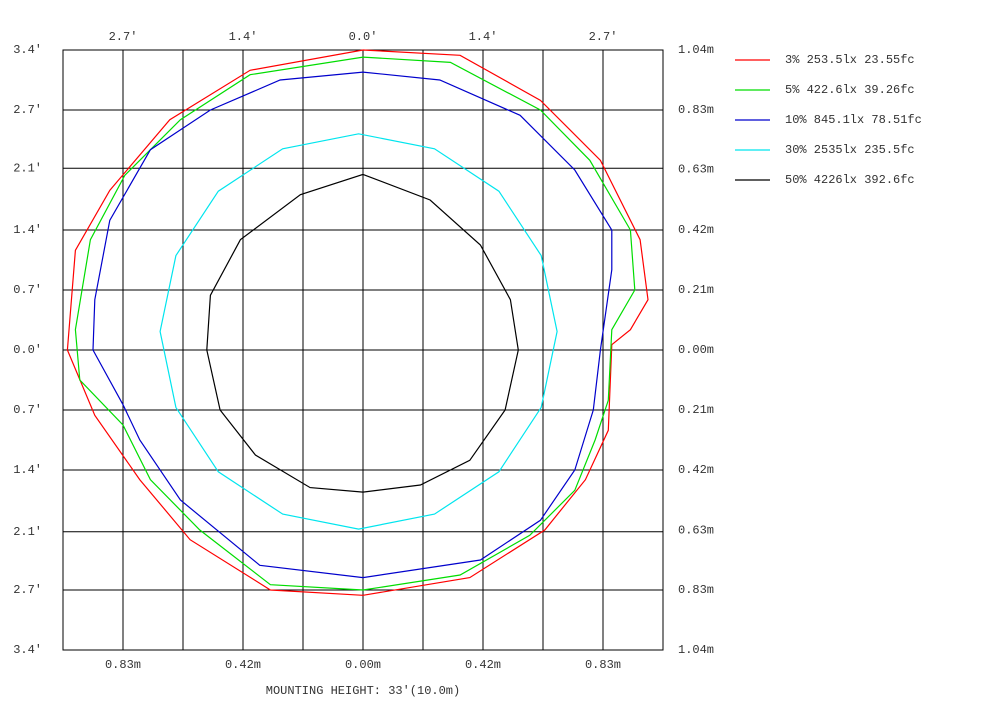  I want to click on legend-label: 10% 845.1lx 78.51fc, so click(853, 120).